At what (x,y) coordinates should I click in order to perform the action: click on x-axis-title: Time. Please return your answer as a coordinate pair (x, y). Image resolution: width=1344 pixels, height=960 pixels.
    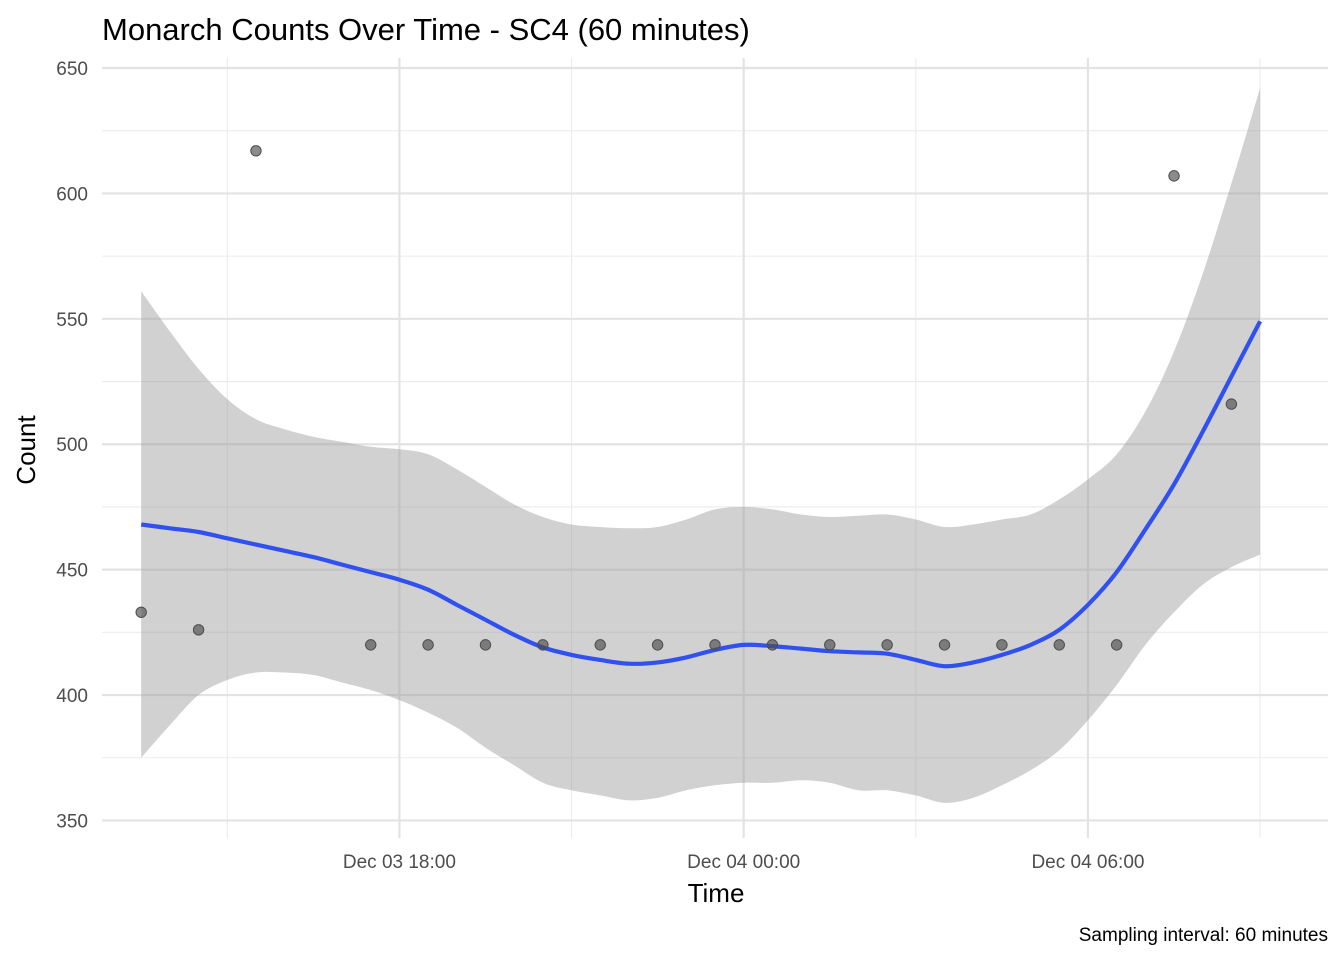
    Looking at the image, I should click on (716, 893).